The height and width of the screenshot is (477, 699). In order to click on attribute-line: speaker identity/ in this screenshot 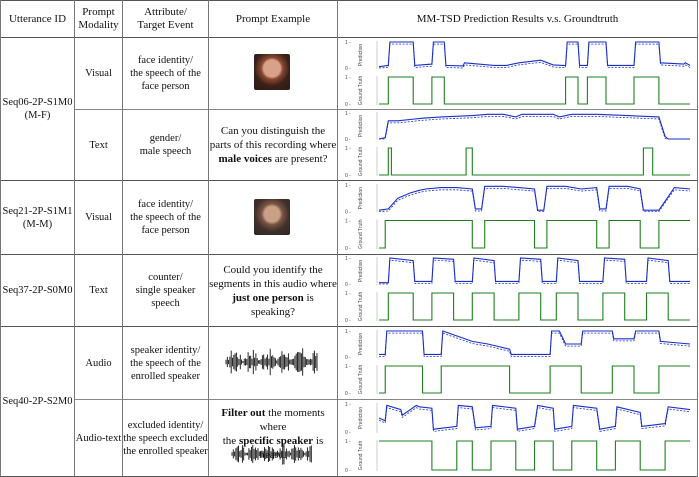, I will do `click(165, 350)`.